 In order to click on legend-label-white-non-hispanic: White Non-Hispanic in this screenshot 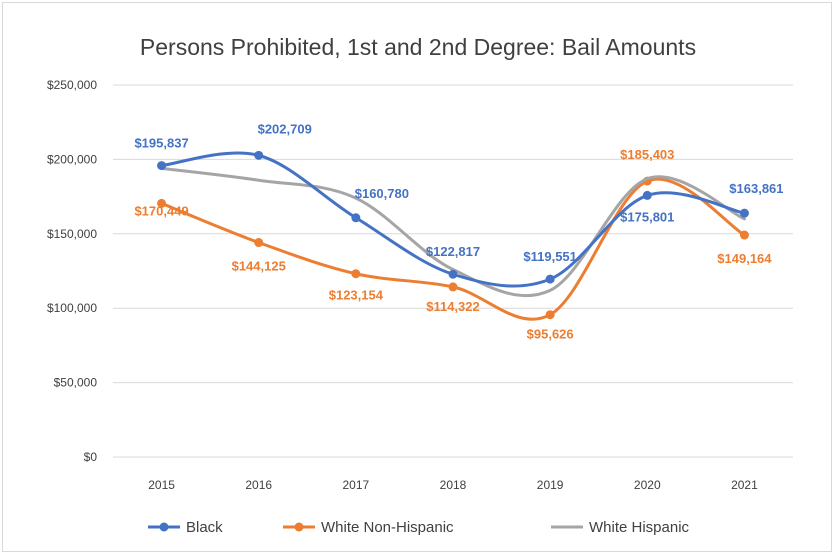, I will do `click(387, 527)`.